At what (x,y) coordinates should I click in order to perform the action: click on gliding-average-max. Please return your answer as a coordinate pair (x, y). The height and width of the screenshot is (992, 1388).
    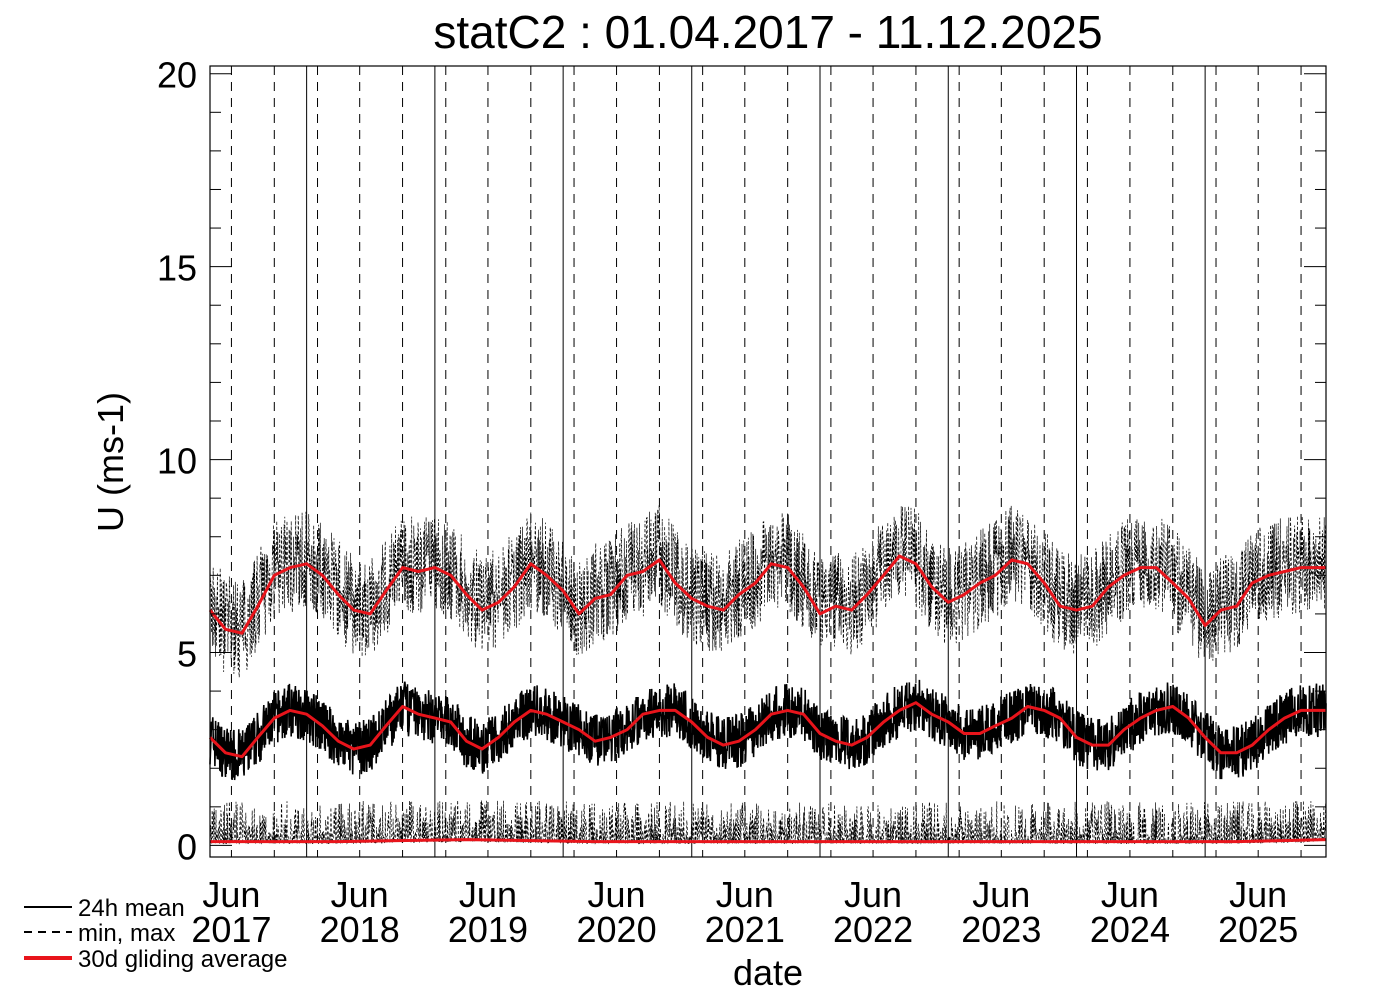
    Looking at the image, I should click on (767, 594).